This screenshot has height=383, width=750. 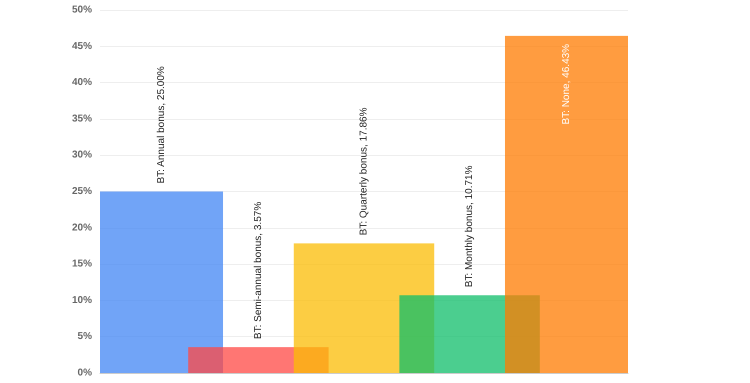 I want to click on y-tick-label: 0%, so click(x=85, y=373).